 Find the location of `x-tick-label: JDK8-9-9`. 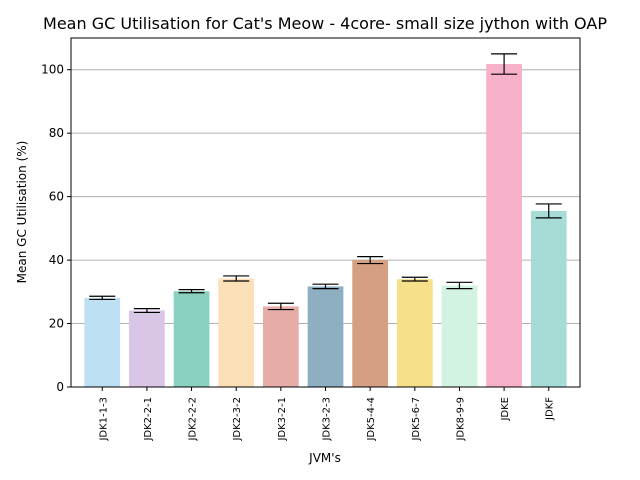

x-tick-label: JDK8-9-9 is located at coordinates (460, 419).